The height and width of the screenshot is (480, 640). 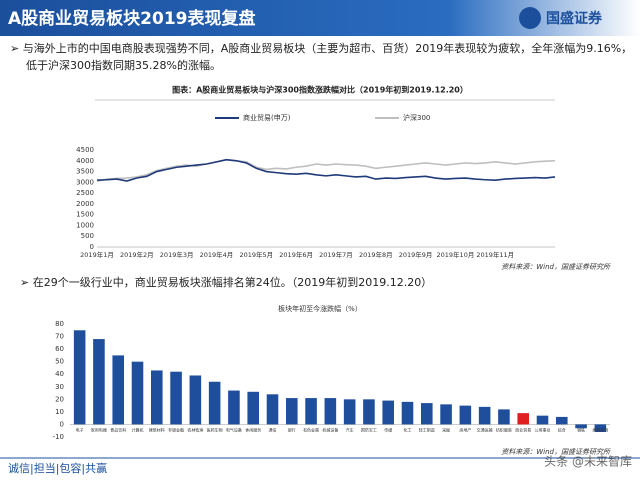 I want to click on x-tick-label: 公用事业, so click(x=543, y=429).